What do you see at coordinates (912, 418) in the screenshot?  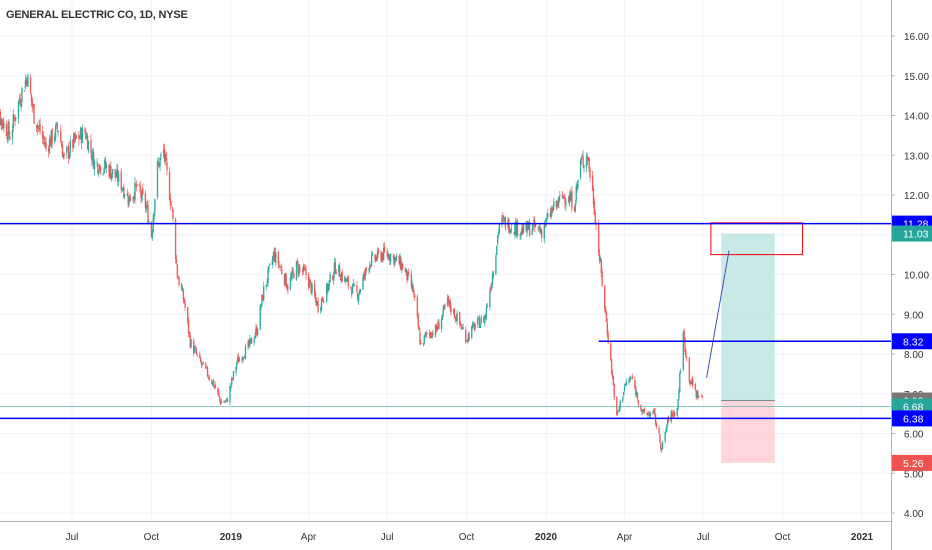 I see `price-label-bg` at bounding box center [912, 418].